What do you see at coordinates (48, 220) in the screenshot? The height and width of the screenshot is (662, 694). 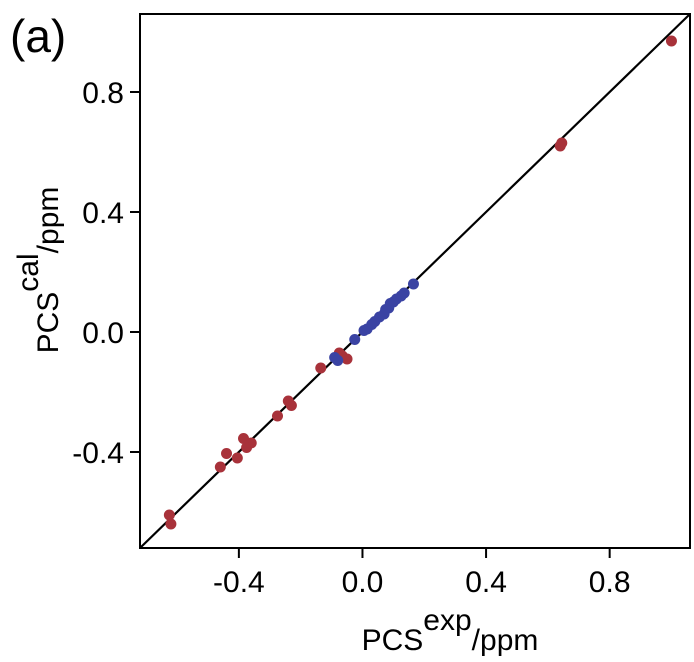 I see `y-axis-title-sub: /ppm` at bounding box center [48, 220].